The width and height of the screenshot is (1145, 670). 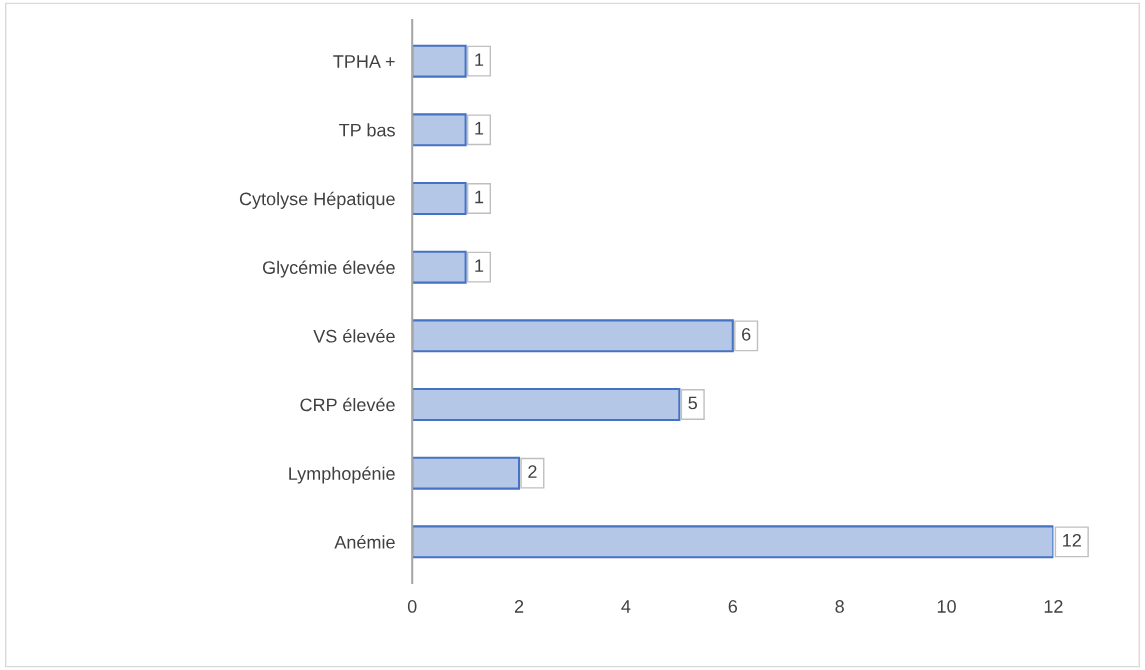 What do you see at coordinates (367, 130) in the screenshot?
I see `y-tick-label: TP bas` at bounding box center [367, 130].